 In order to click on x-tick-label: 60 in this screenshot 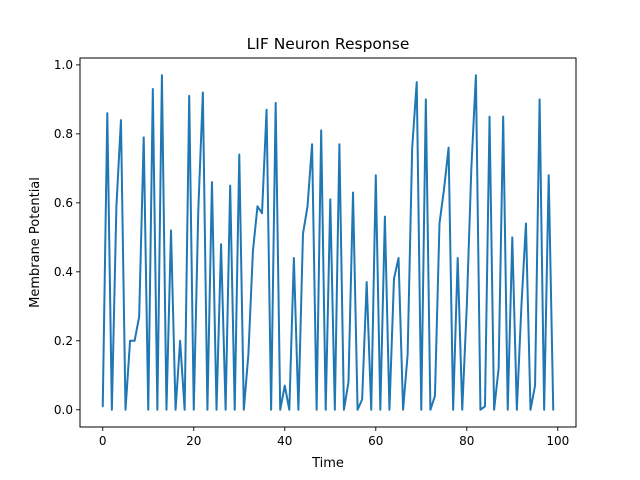, I will do `click(375, 441)`.